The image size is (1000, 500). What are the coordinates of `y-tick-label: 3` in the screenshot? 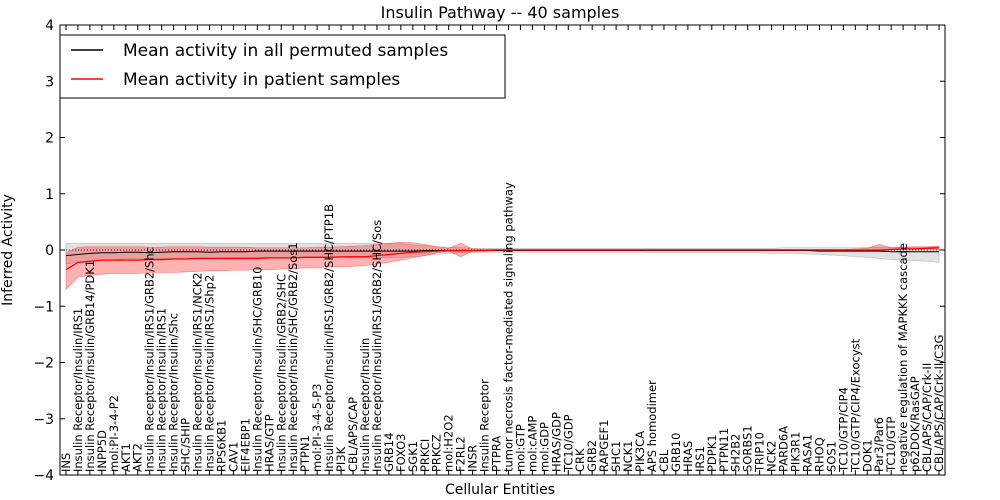 It's located at (49, 82).